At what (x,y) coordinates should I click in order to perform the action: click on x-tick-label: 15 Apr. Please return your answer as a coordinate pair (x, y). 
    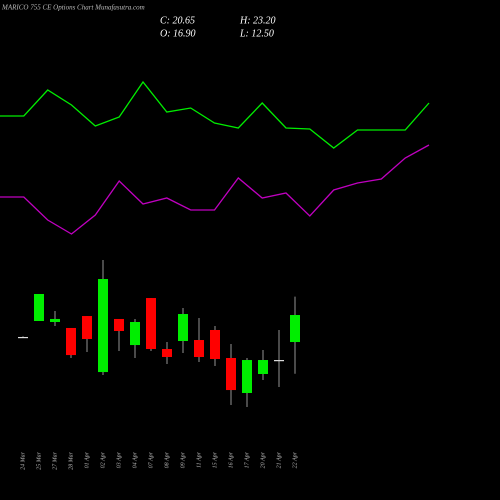
    Looking at the image, I should click on (215, 459).